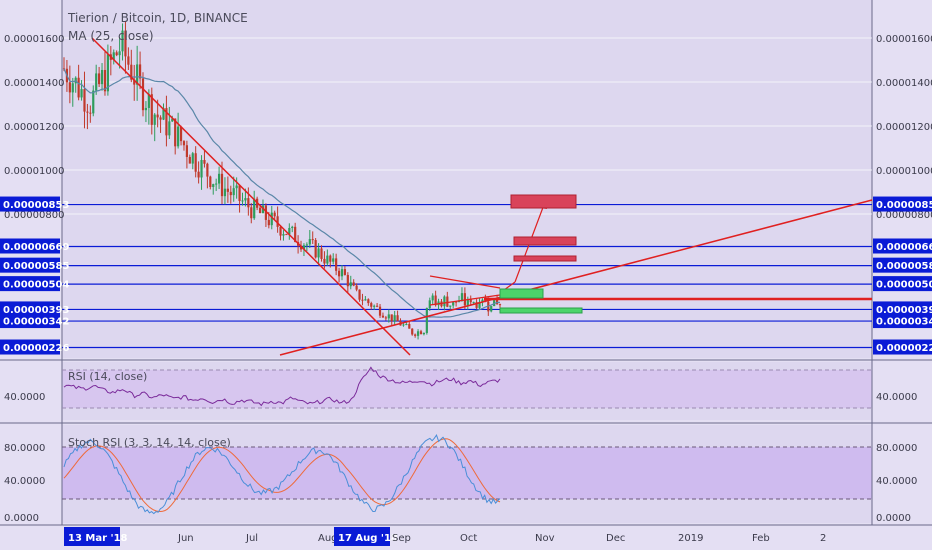 This screenshot has height=550, width=932. I want to click on triangle-top-line, so click(465, 282).